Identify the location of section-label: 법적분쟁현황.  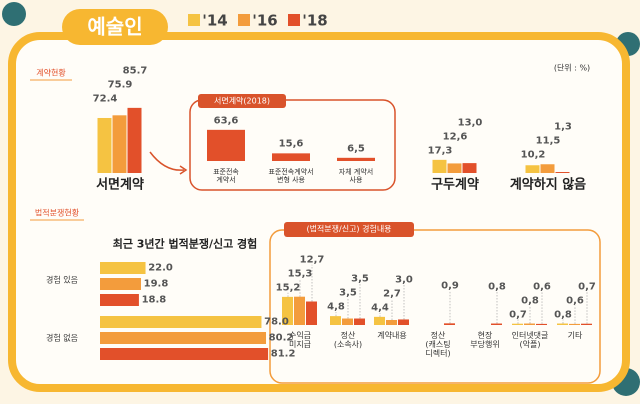
(57, 213).